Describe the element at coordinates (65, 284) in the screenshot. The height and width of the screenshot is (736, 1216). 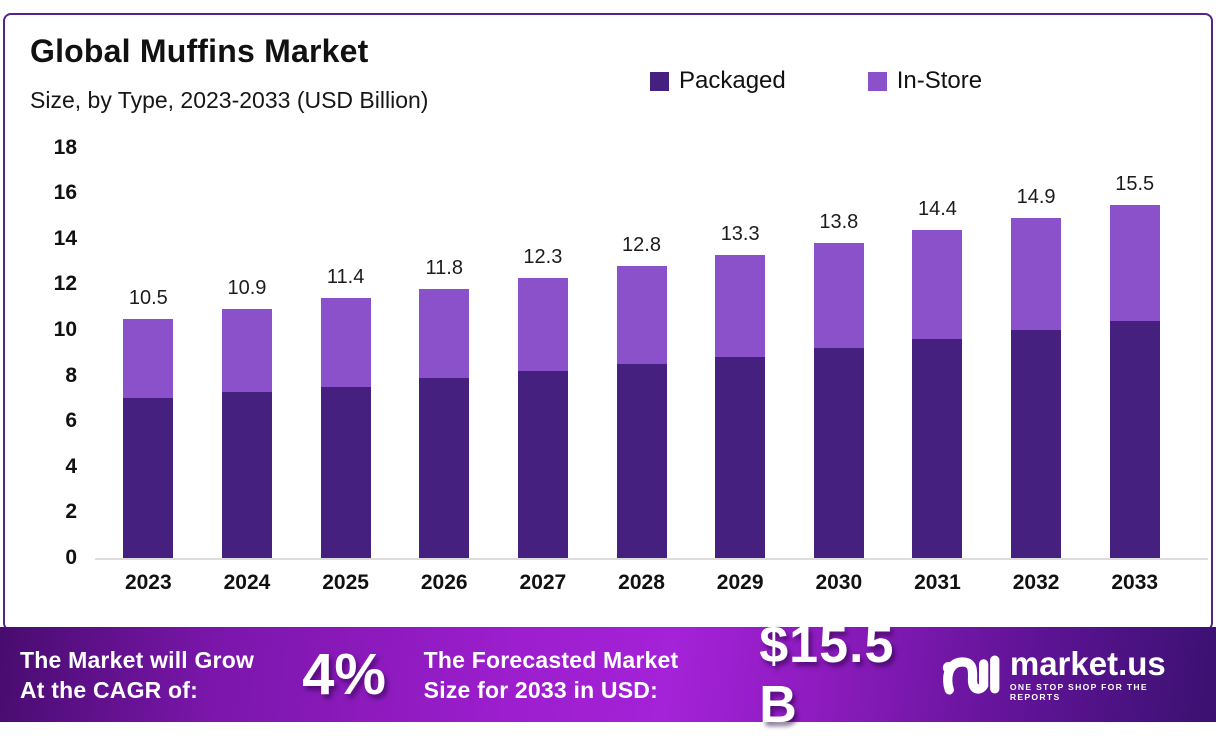
I see `y-tick-12: 12` at that location.